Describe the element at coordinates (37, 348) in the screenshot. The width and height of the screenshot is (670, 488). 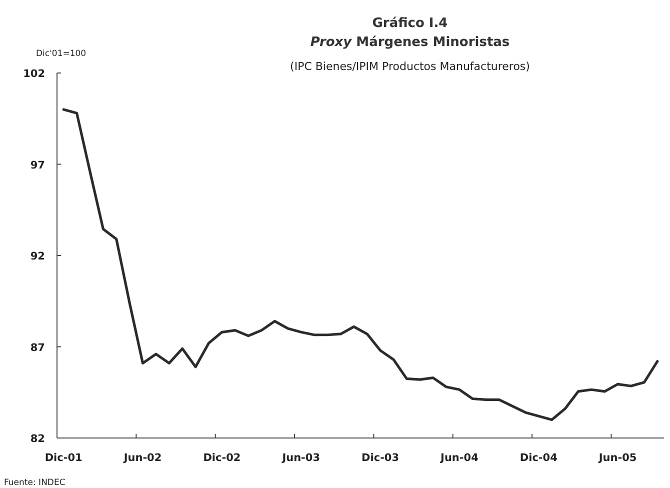
I see `y-tick-label: 87` at that location.